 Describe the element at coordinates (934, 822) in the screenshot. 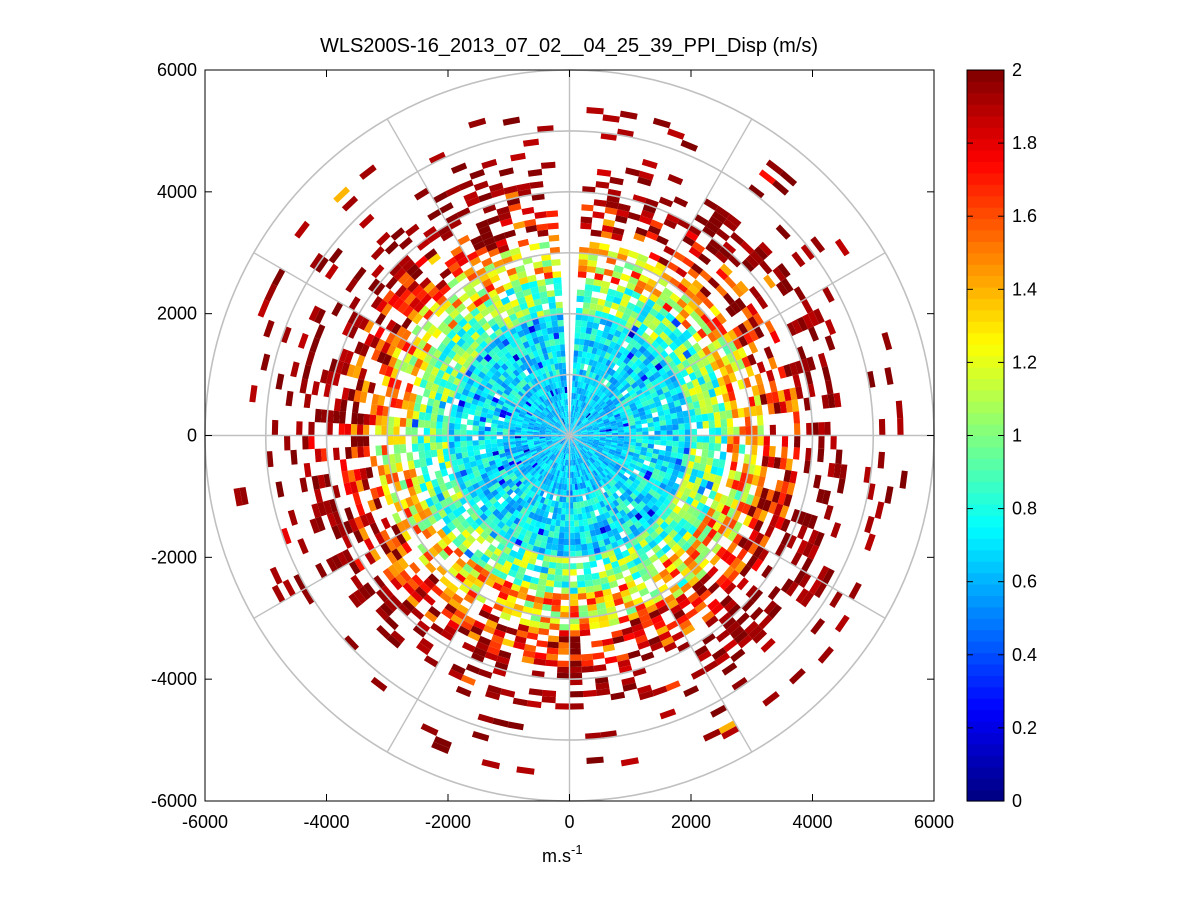

I see `x-tick-label: 6000` at that location.